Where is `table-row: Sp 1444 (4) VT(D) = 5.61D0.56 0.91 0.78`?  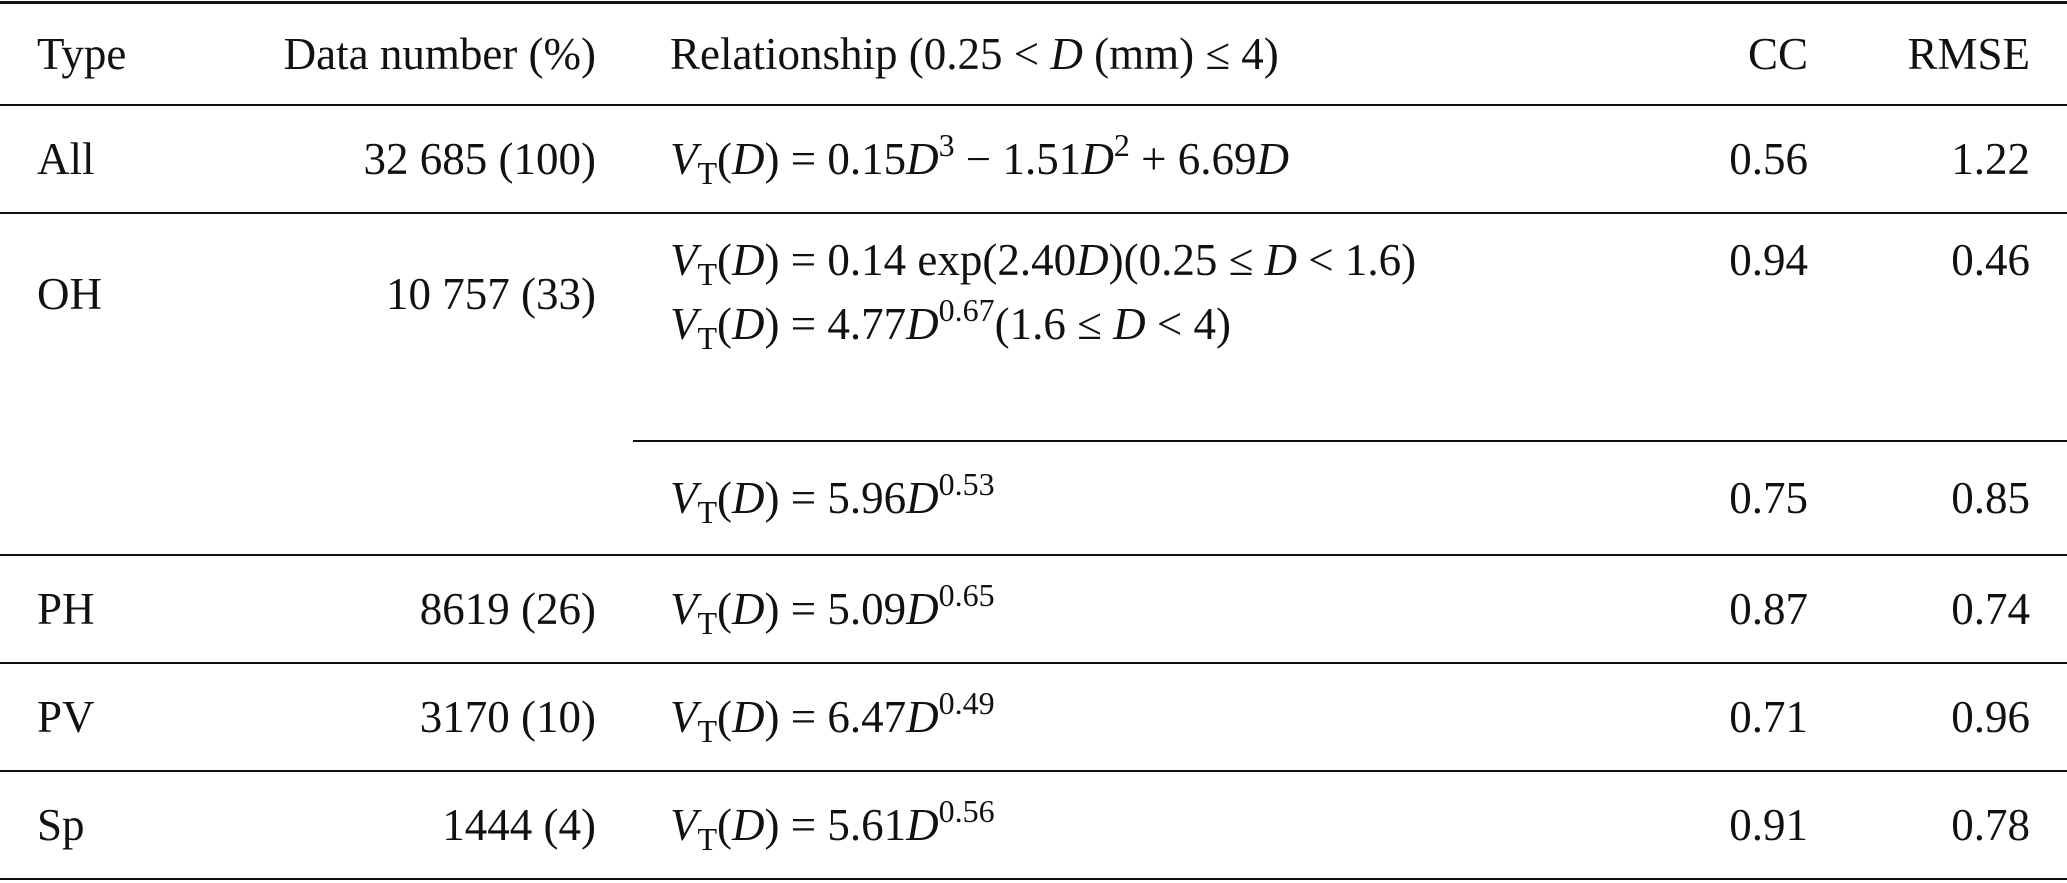
table-row: Sp 1444 (4) VT(D) = 5.61D0.56 0.91 0.78 is located at coordinates (1033, 824).